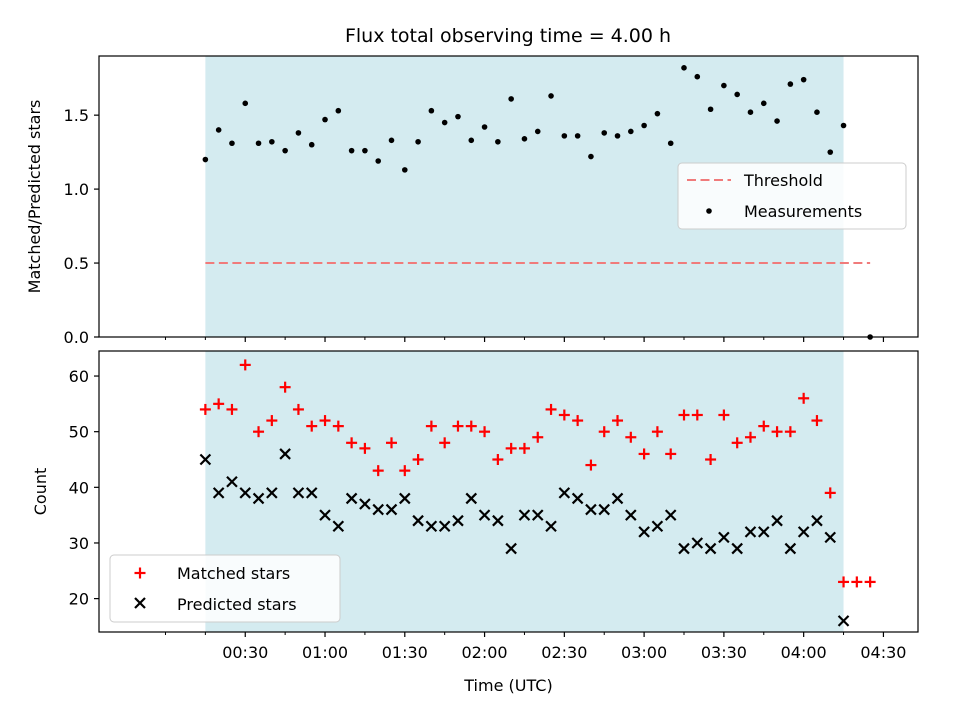 This screenshot has width=960, height=720. Describe the element at coordinates (724, 652) in the screenshot. I see `x-tick-label: 03:30` at that location.